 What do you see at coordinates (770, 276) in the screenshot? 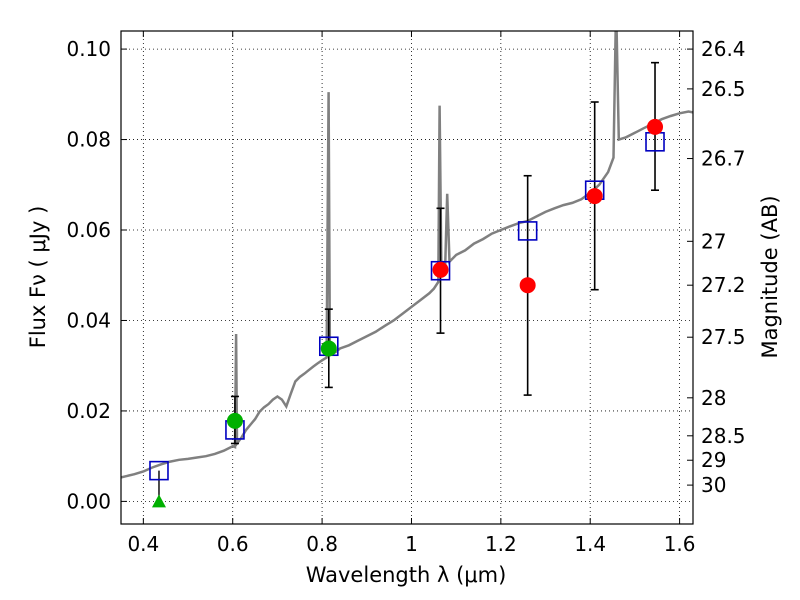
I see `y2-axis-title: Magnitude (AB)` at bounding box center [770, 276].